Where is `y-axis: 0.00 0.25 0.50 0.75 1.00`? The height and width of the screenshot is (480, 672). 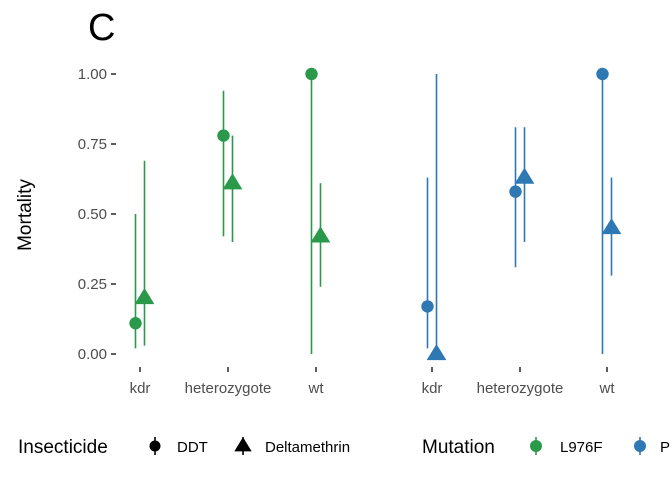 y-axis: 0.00 0.25 0.50 0.75 1.00 is located at coordinates (97, 214).